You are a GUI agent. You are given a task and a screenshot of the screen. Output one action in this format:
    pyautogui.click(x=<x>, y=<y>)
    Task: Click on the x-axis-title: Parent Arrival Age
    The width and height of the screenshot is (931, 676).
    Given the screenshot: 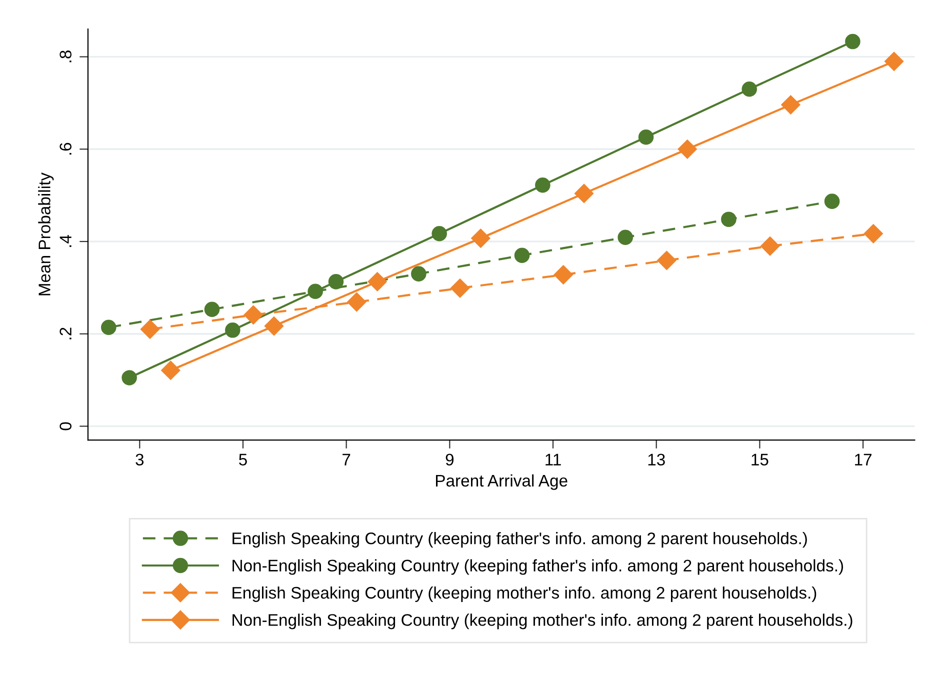 What is the action you would take?
    pyautogui.click(x=502, y=482)
    